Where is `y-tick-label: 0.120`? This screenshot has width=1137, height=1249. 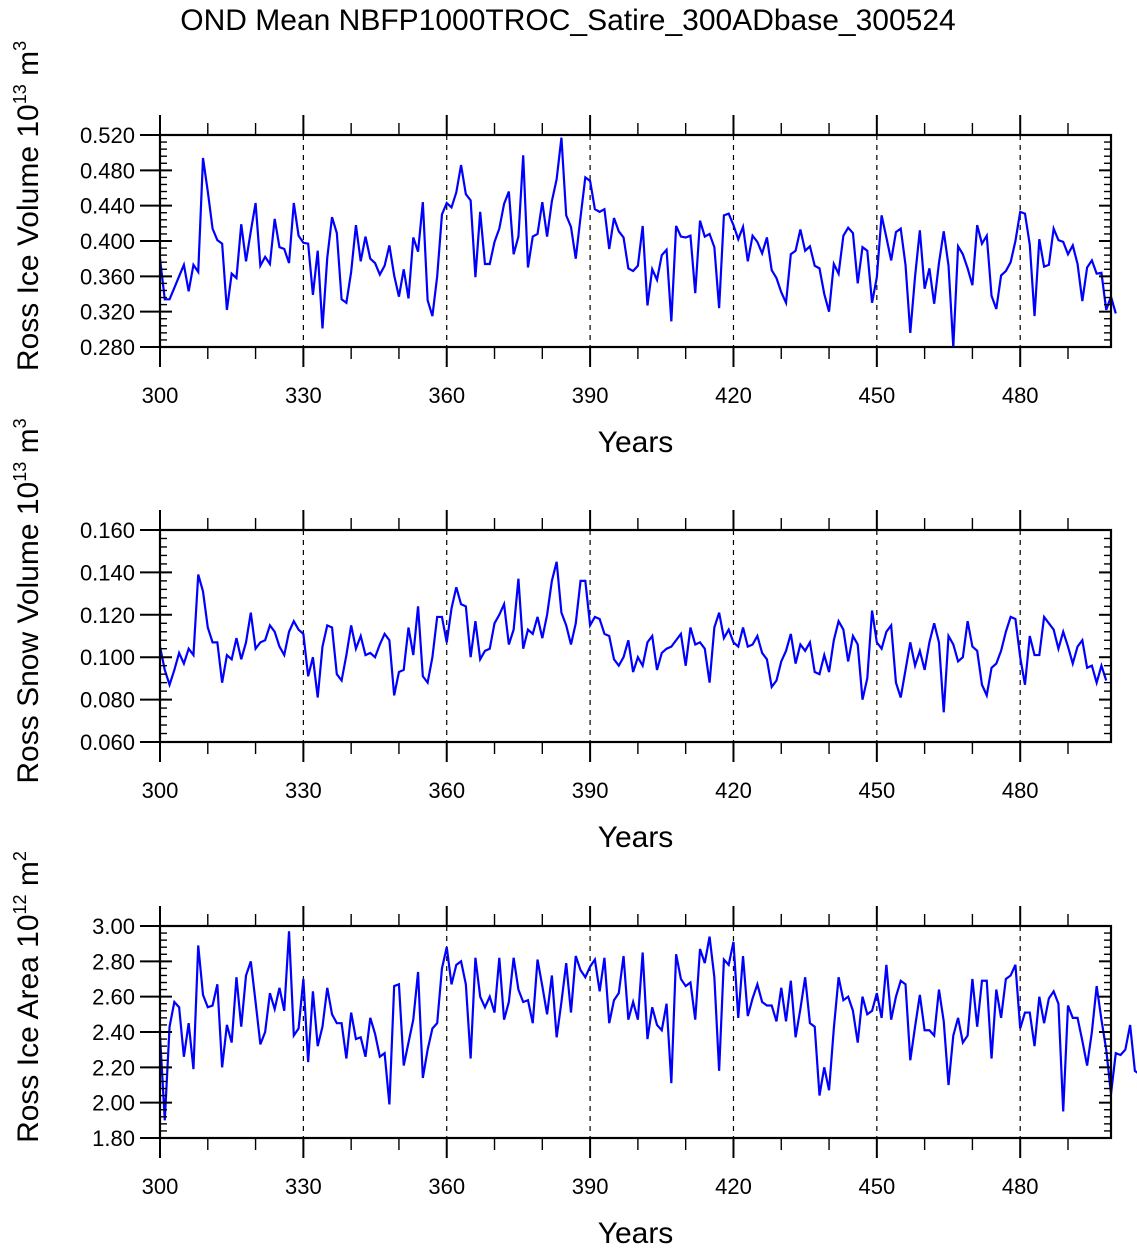
y-tick-label: 0.120 is located at coordinates (107, 615).